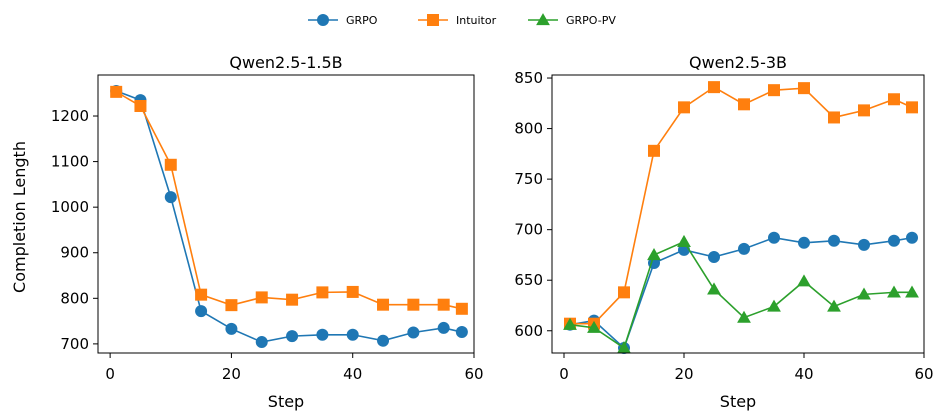 The image size is (939, 411). I want to click on legend-item-grpo: GRPO, so click(343, 20).